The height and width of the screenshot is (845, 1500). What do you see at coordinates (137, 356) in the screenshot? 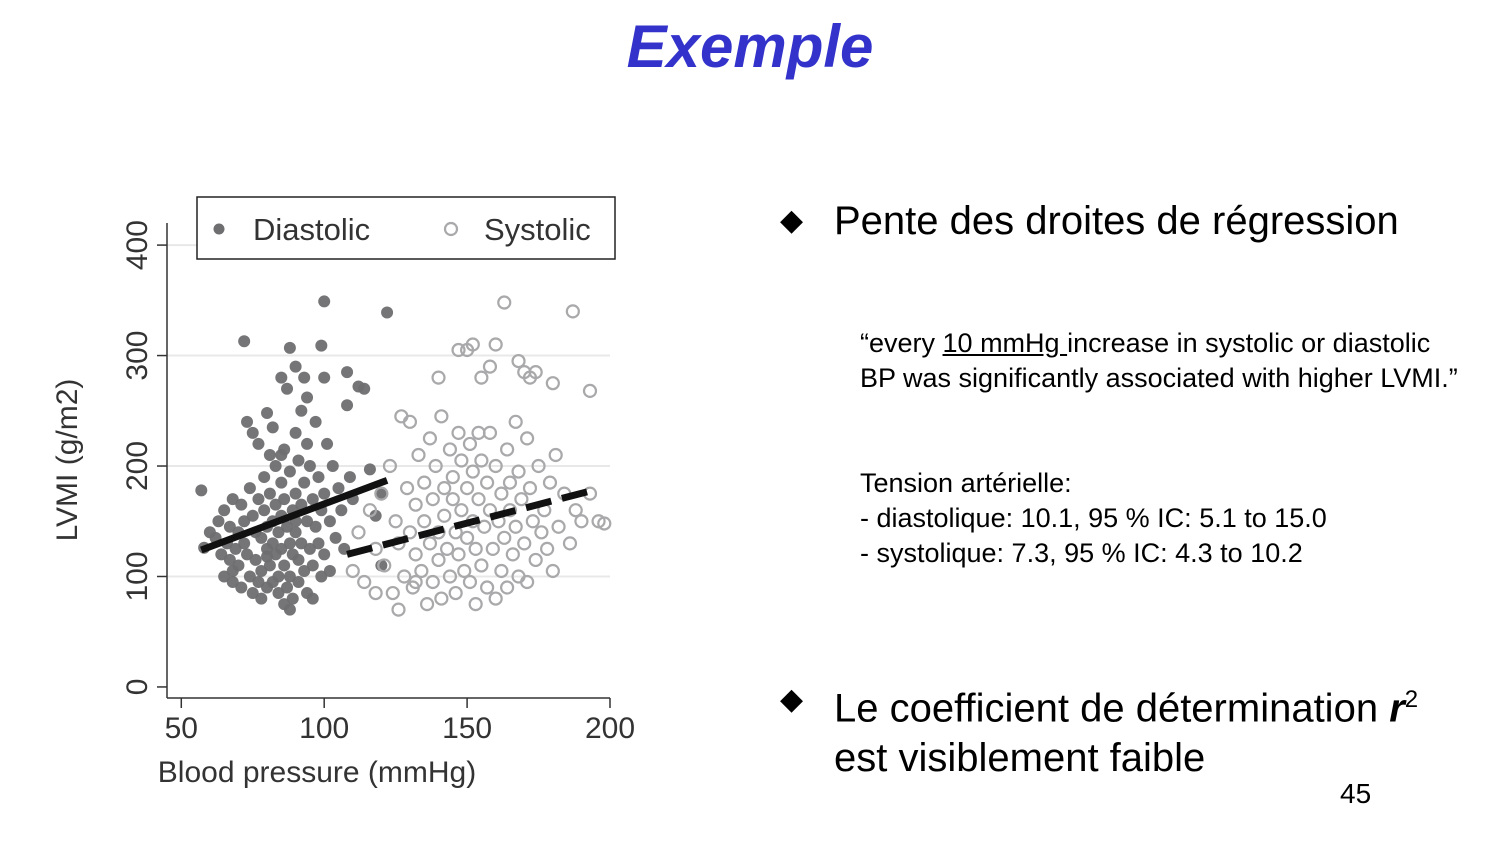
I see `y-tick-label: 300` at bounding box center [137, 356].